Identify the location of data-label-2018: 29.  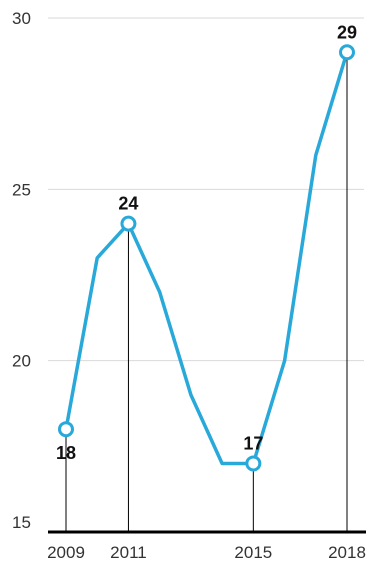
(347, 32).